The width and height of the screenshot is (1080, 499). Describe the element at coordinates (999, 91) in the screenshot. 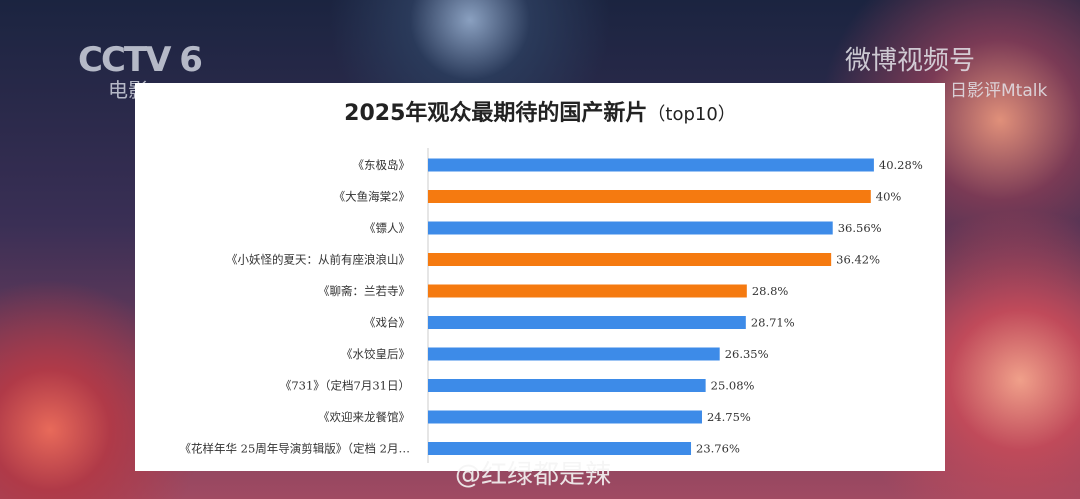

I see `mtalk-watermark: 日影评Mtalk` at that location.